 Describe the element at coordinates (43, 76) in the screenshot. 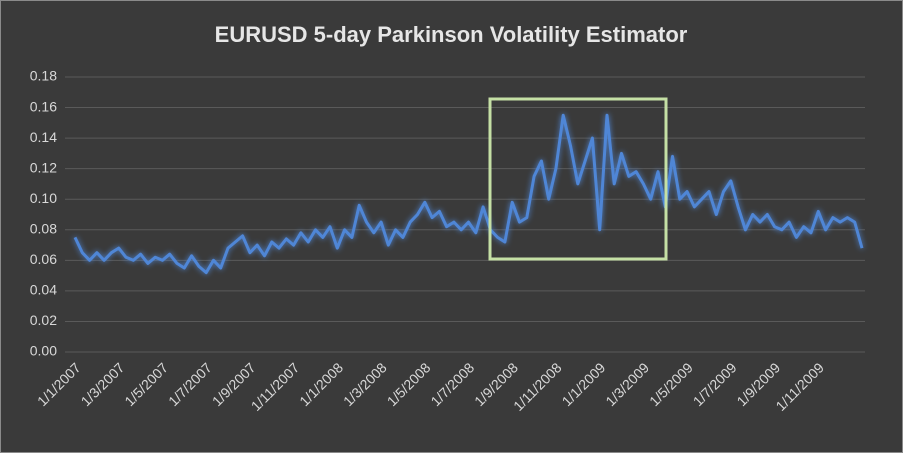

I see `y-tick-label: 0.18` at that location.